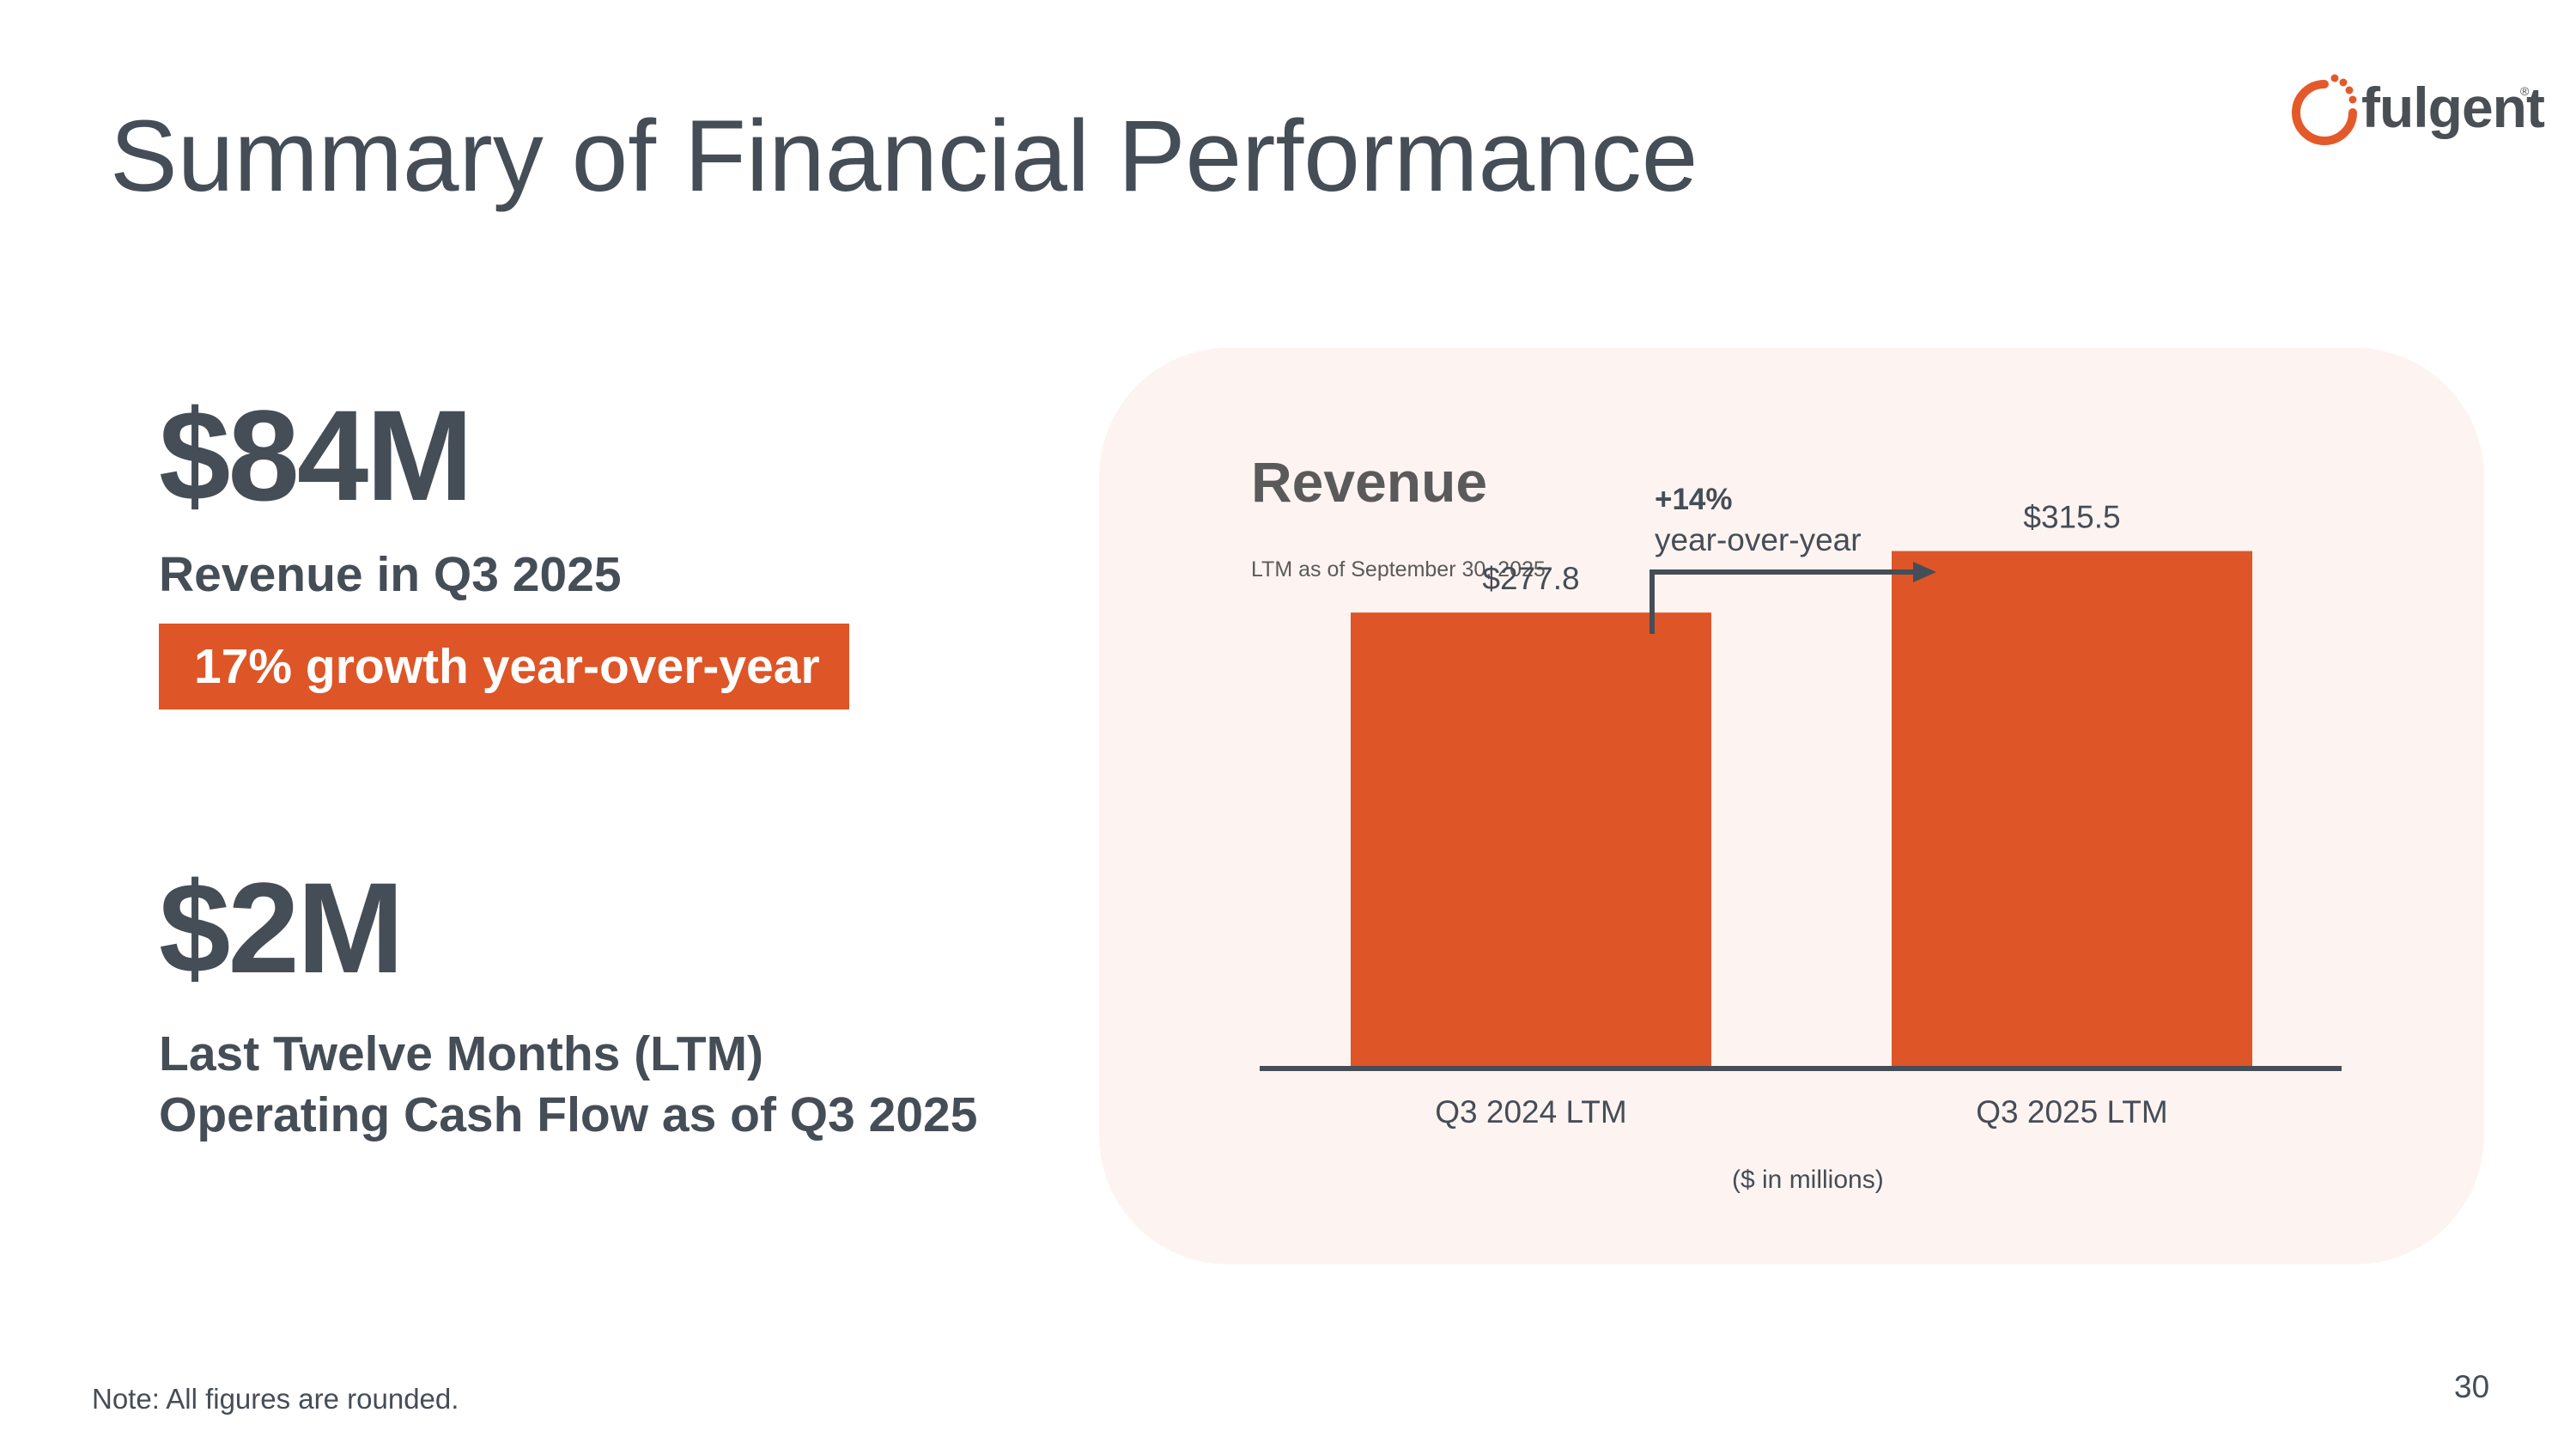 The width and height of the screenshot is (2576, 1449). Describe the element at coordinates (275, 1399) in the screenshot. I see `footnote: Note: All figures are rounded.` at that location.